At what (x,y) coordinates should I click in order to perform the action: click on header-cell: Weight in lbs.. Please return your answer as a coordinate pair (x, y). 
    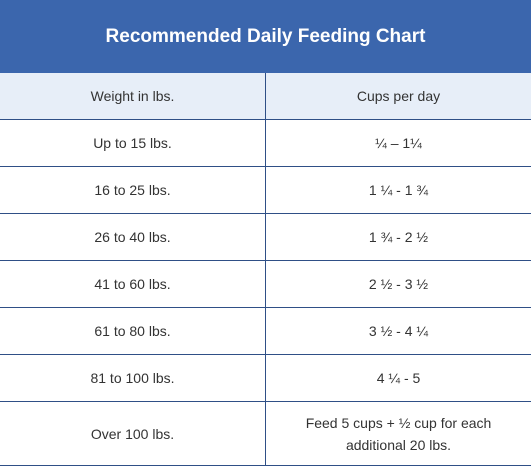
    Looking at the image, I should click on (133, 96).